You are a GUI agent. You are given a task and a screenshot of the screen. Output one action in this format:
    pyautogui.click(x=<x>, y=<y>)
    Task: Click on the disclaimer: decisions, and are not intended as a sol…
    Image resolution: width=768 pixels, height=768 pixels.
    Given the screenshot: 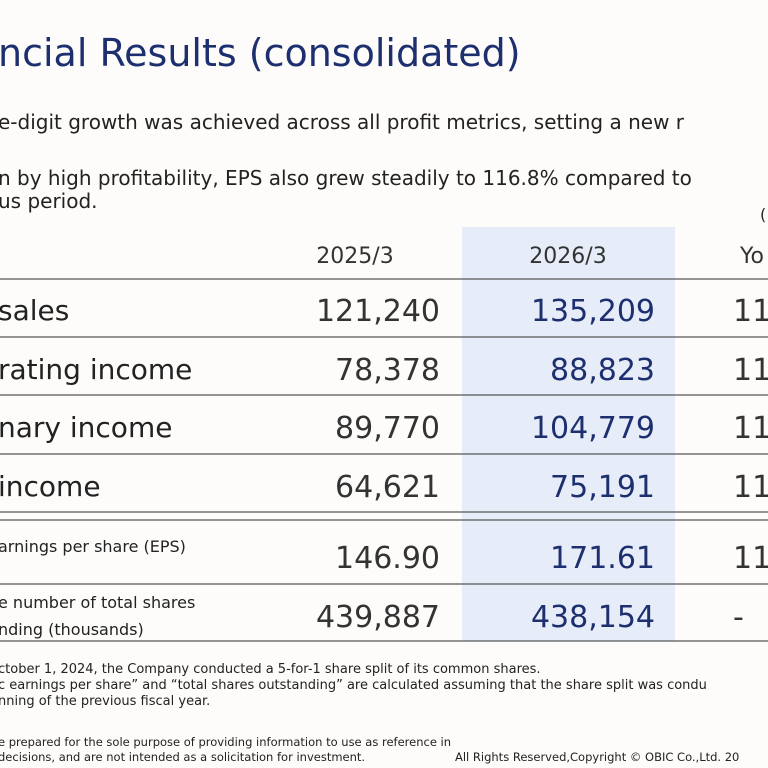 What is the action you would take?
    pyautogui.click(x=182, y=757)
    